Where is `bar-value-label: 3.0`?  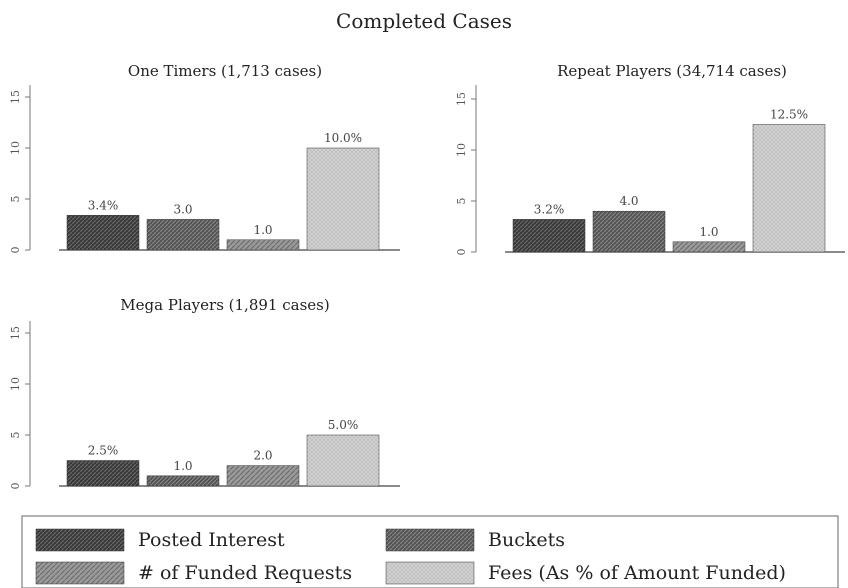
bar-value-label: 3.0 is located at coordinates (182, 209).